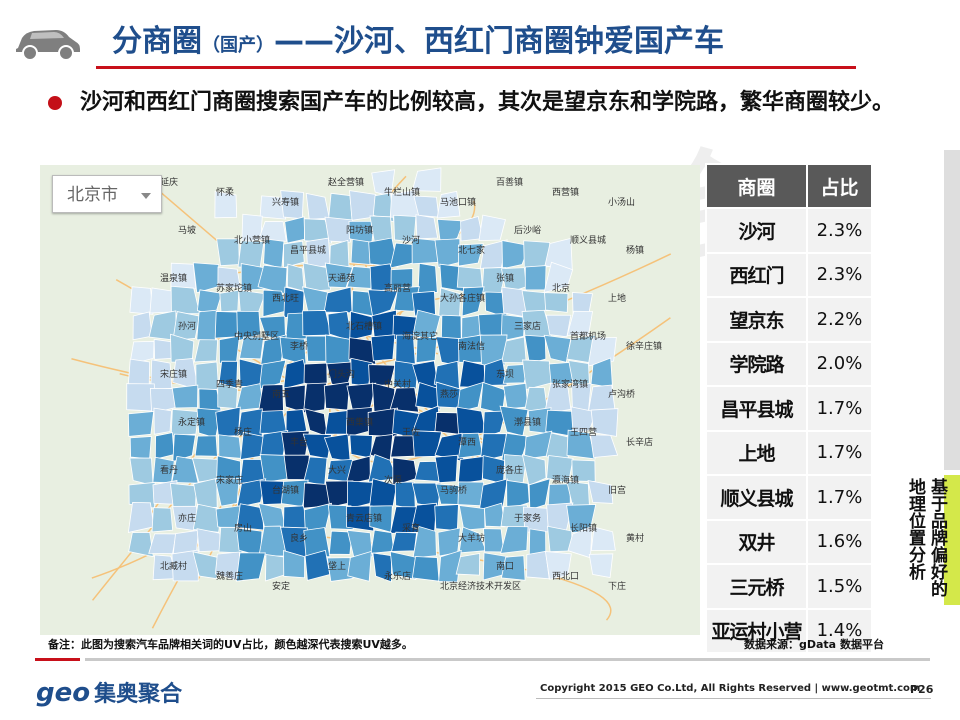 The width and height of the screenshot is (960, 720). I want to click on place-label: 亦庄, so click(187, 518).